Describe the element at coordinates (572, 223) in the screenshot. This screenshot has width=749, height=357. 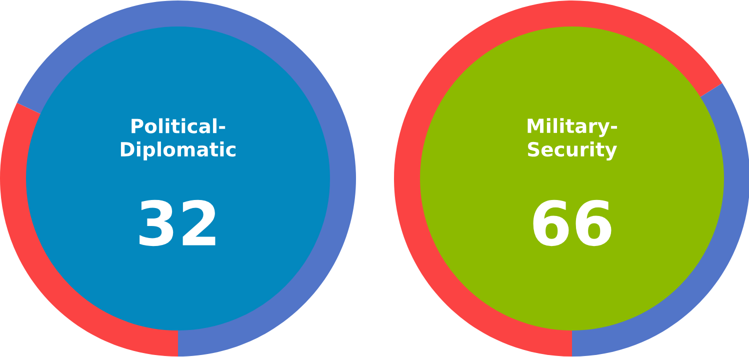
I see `data-label: 66` at that location.